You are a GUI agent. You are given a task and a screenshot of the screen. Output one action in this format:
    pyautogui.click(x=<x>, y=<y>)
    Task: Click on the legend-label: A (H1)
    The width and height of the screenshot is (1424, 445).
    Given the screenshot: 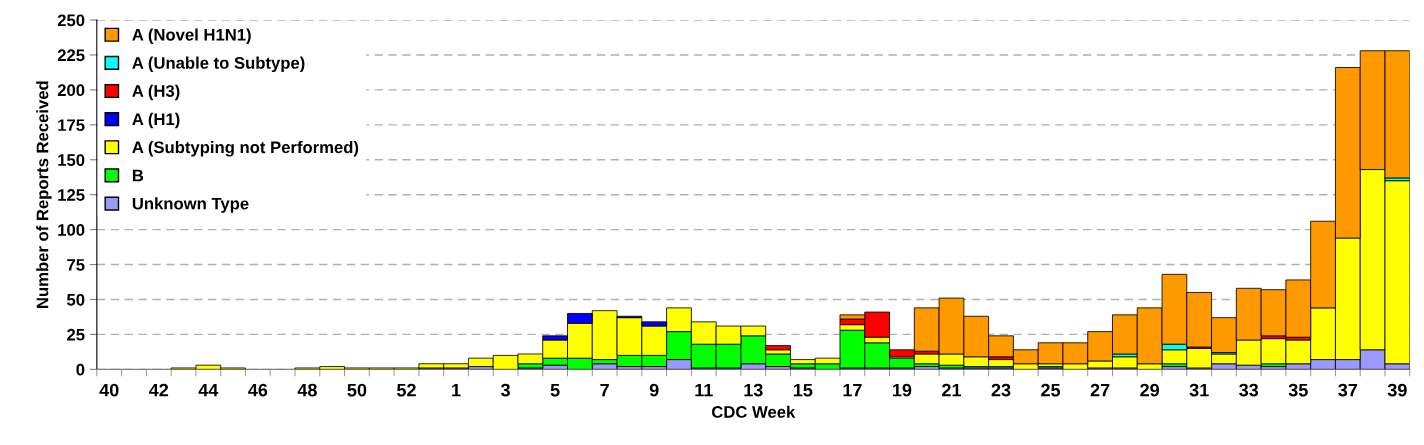 What is the action you would take?
    pyautogui.click(x=156, y=120)
    